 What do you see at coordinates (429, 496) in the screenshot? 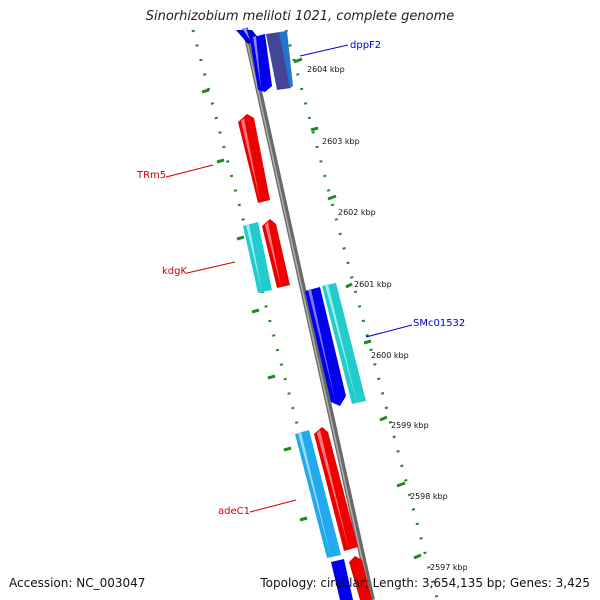
I see `scale-label-2598: 2598 kbp` at bounding box center [429, 496].